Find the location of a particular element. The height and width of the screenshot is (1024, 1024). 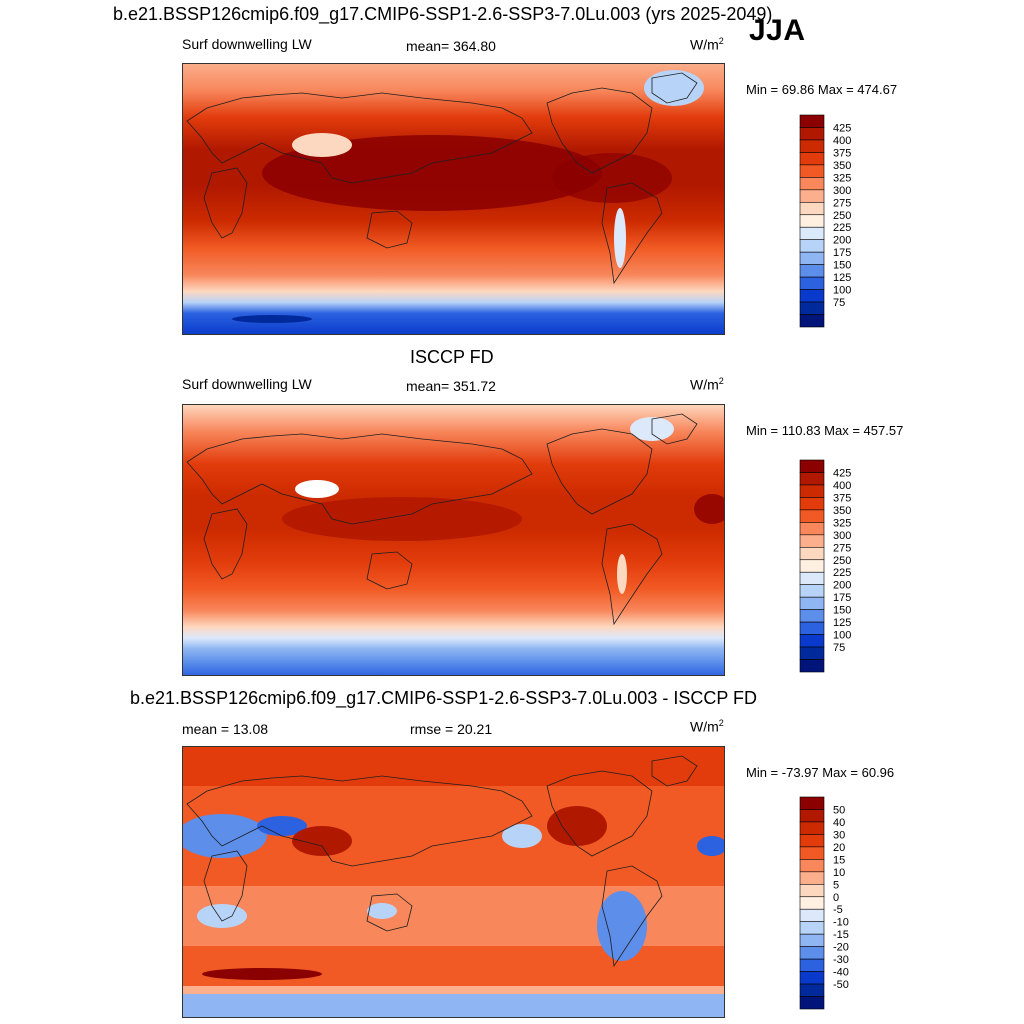

panel1-andes-patch is located at coordinates (620, 238).